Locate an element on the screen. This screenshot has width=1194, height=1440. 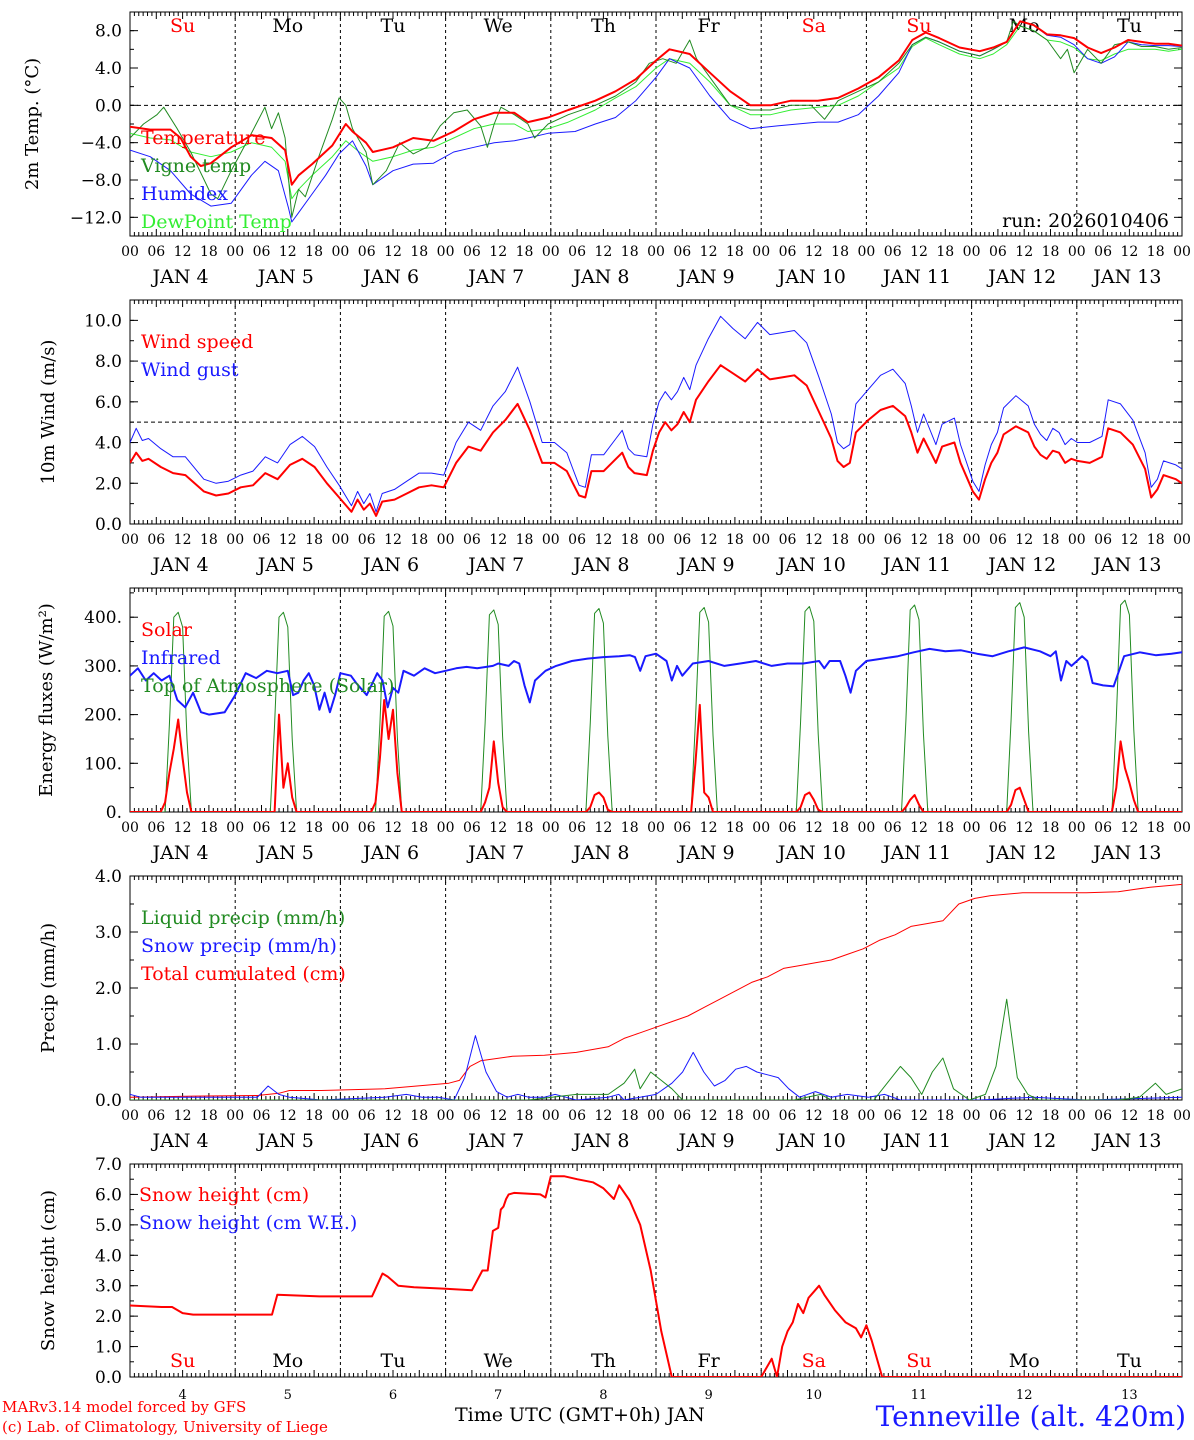
y-tick-label: 1.0 is located at coordinates (108, 1348).